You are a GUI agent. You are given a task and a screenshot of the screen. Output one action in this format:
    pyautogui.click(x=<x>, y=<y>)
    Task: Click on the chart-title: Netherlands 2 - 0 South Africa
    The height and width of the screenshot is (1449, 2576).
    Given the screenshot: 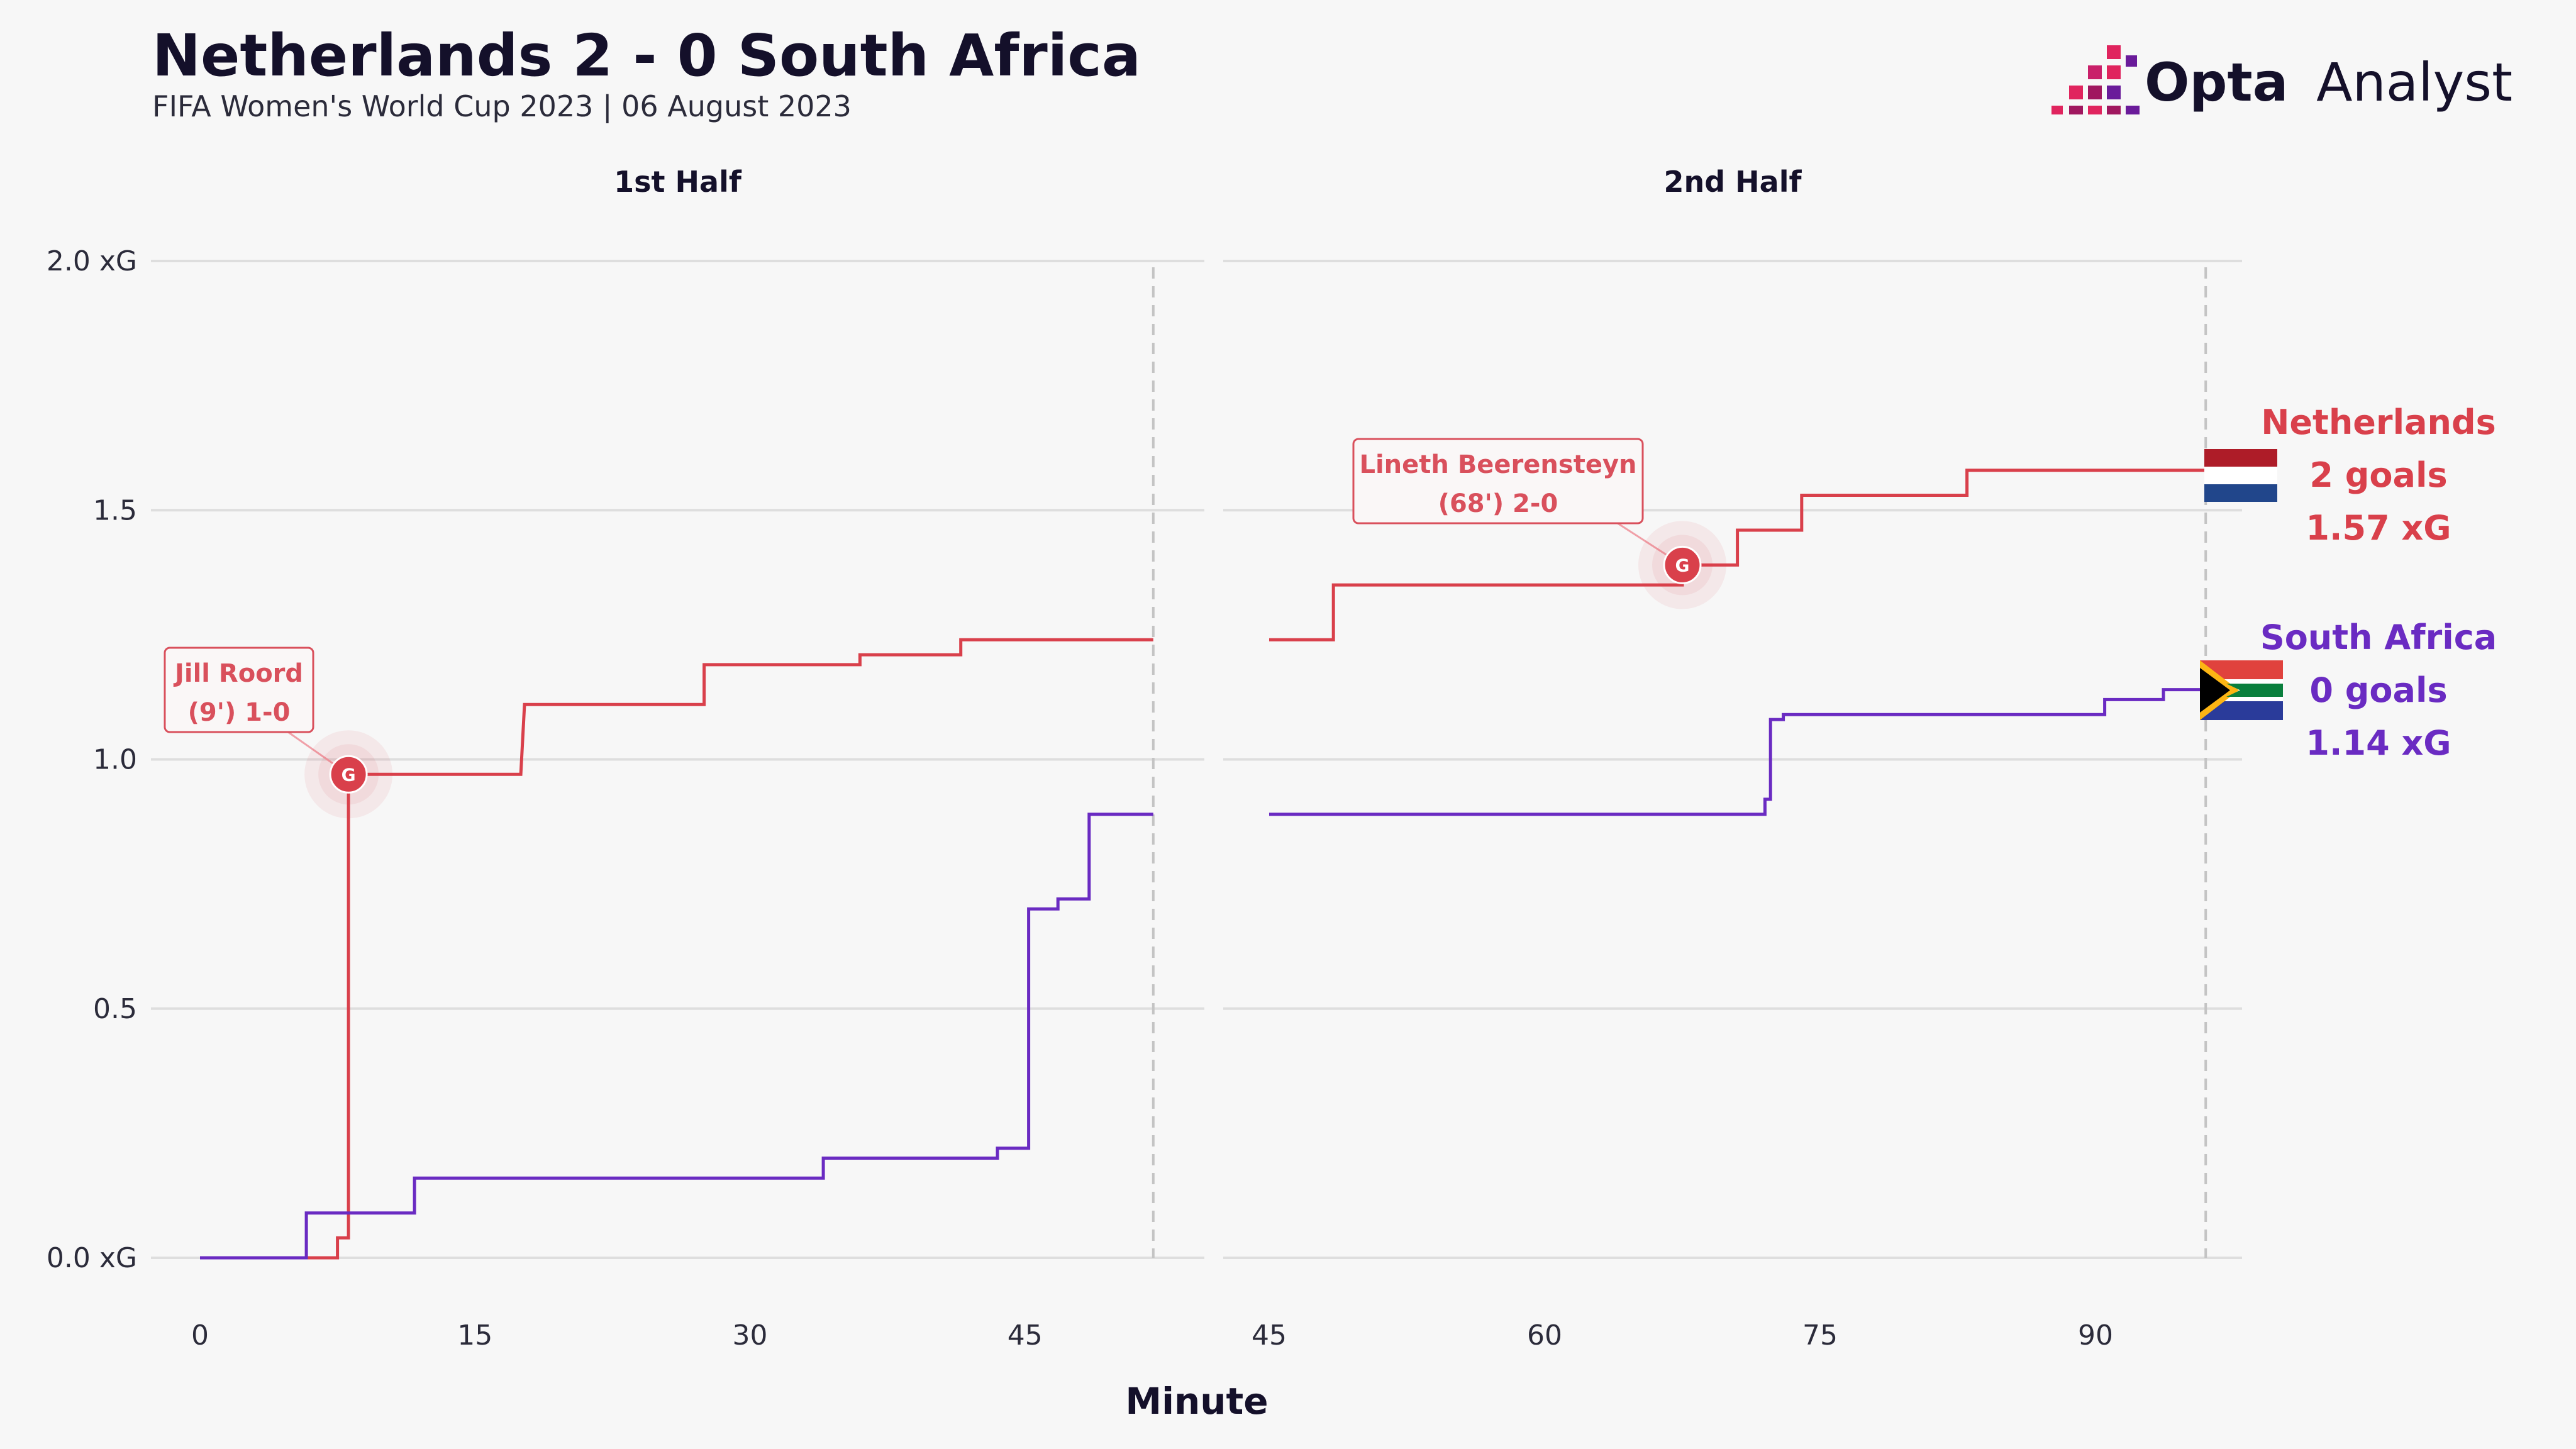 What is the action you would take?
    pyautogui.click(x=646, y=55)
    